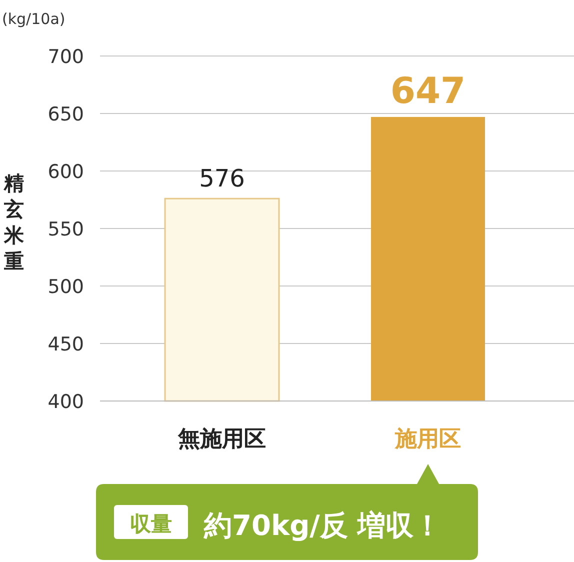 The image size is (574, 562). What do you see at coordinates (34, 19) in the screenshot?
I see `text: (kg/10a)` at bounding box center [34, 19].